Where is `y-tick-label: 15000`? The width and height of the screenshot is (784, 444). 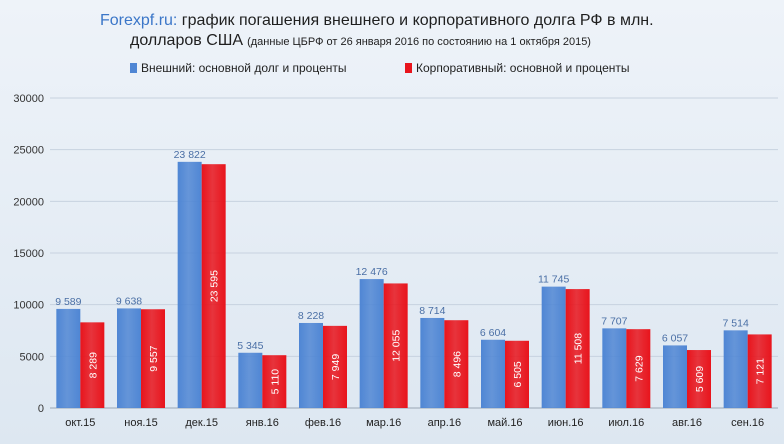 y-tick-label: 15000 is located at coordinates (28, 254).